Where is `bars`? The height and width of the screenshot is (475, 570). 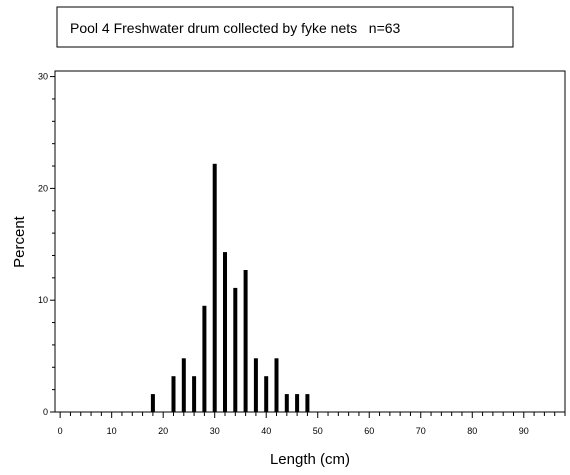
bars is located at coordinates (230, 287).